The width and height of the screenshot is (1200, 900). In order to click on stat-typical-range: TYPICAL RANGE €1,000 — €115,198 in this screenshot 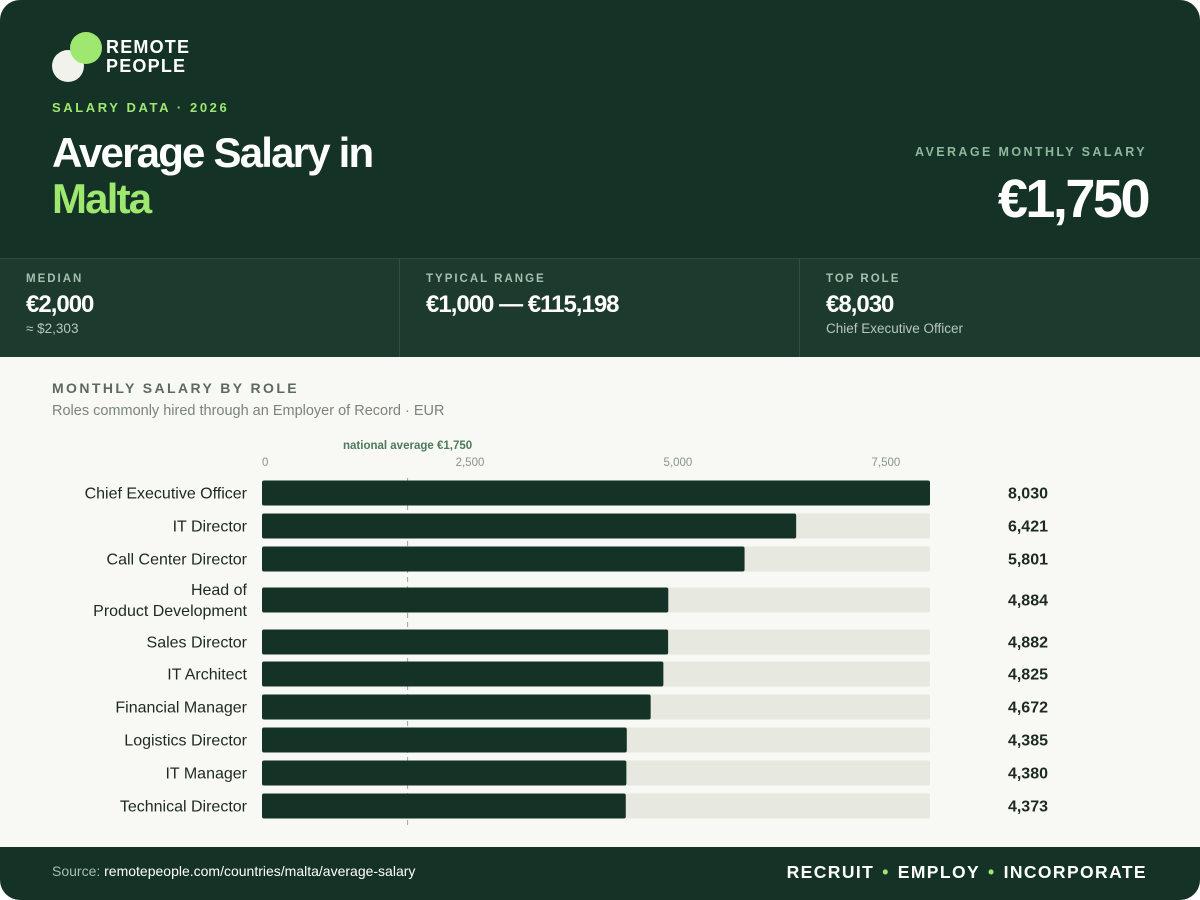, I will do `click(599, 308)`.